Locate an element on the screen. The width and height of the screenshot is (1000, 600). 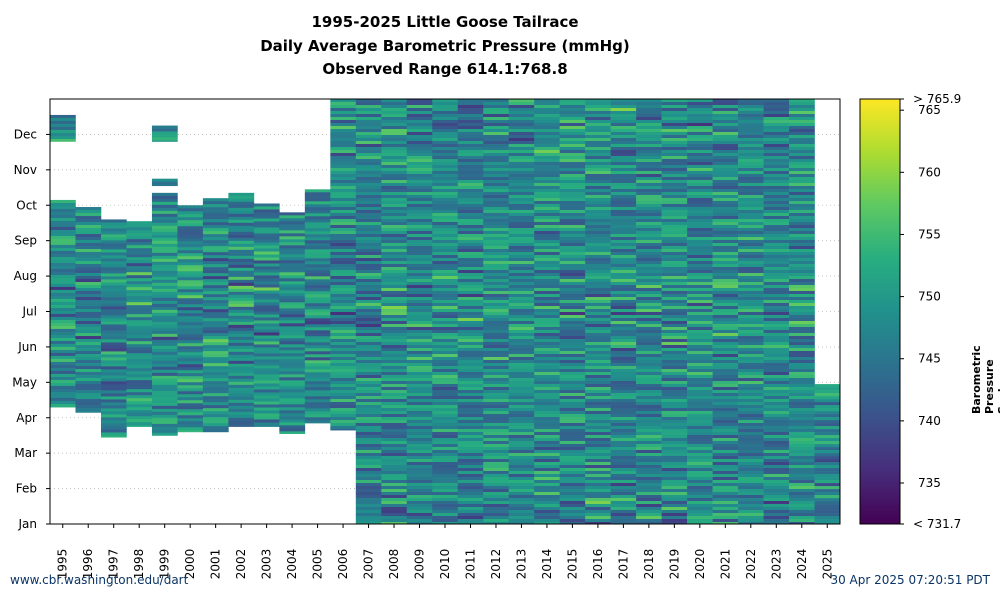
colorbar-gradient is located at coordinates (880, 311).